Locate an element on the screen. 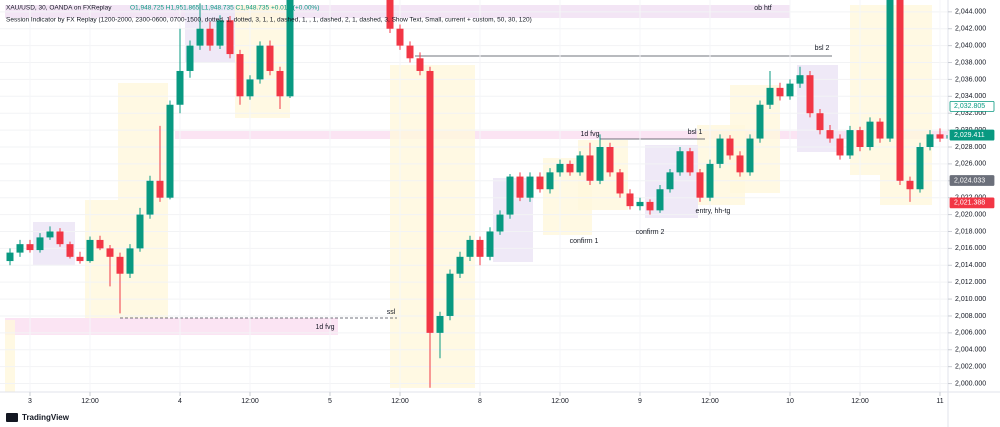 This screenshot has height=427, width=1000. y-tick-label: 2,006.000 is located at coordinates (970, 333).